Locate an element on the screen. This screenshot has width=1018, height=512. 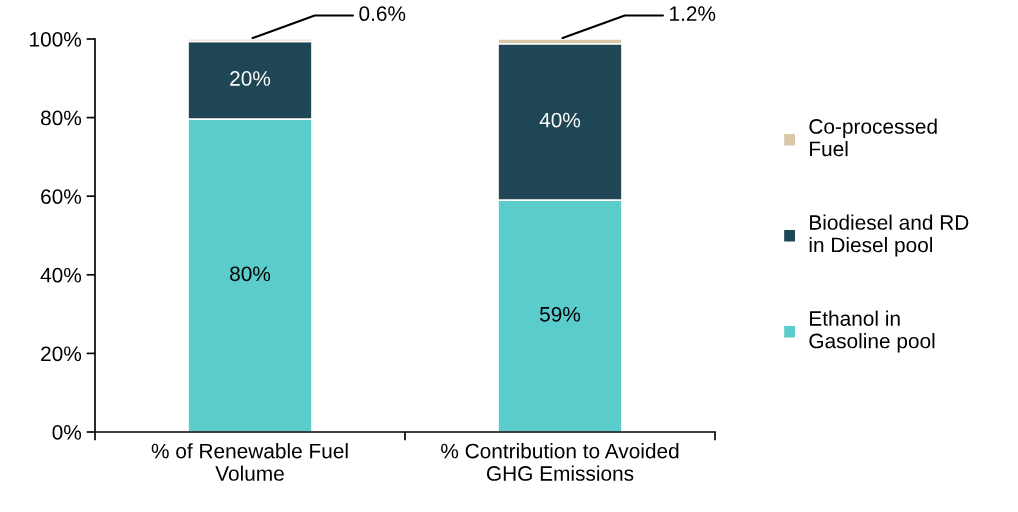
x-tick-label: % of Renewable Fuel Volume is located at coordinates (249, 462).